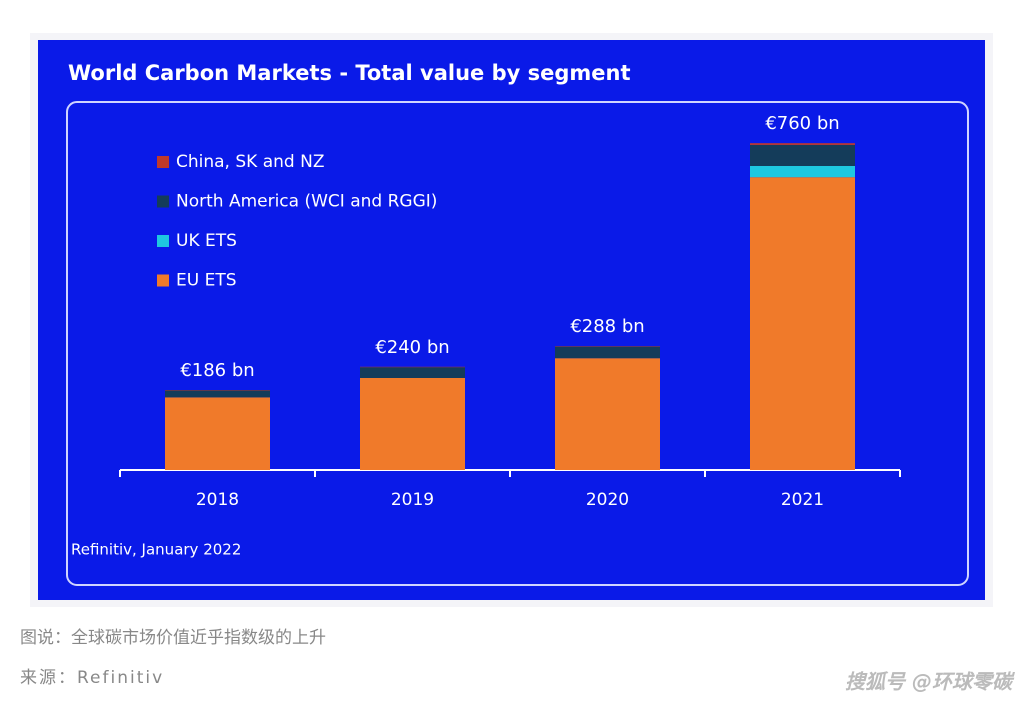 The width and height of the screenshot is (1027, 702). What do you see at coordinates (217, 370) in the screenshot?
I see `total-label: €186 bn` at bounding box center [217, 370].